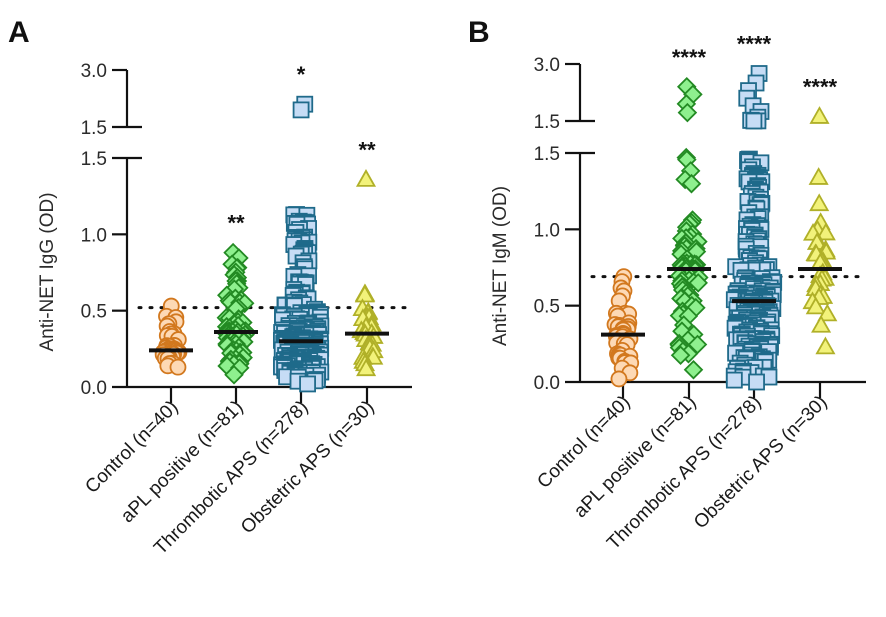 This screenshot has width=886, height=617. Describe the element at coordinates (721, 302) in the screenshot. I see `panel-b-medians` at that location.